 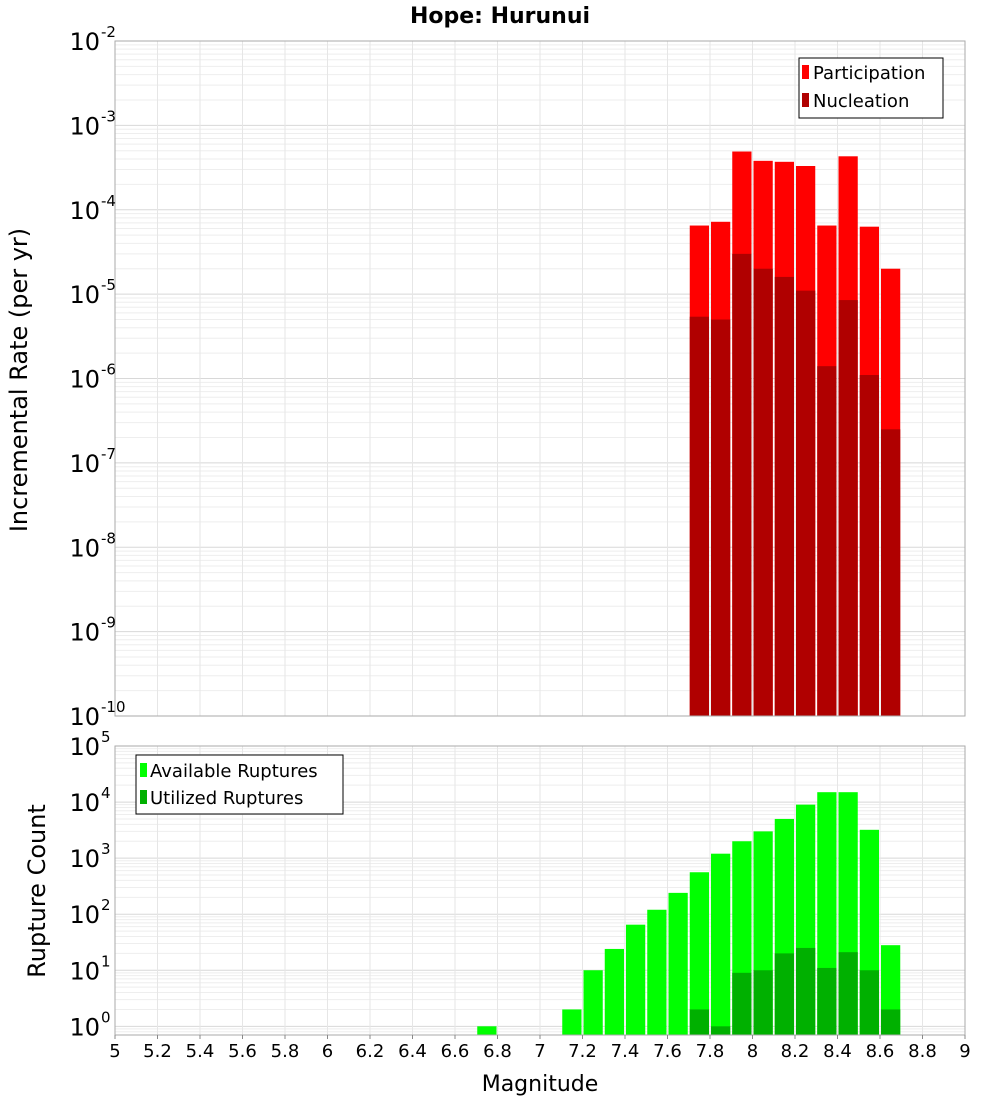 I want to click on x-tick-label: 9, so click(x=964, y=1051).